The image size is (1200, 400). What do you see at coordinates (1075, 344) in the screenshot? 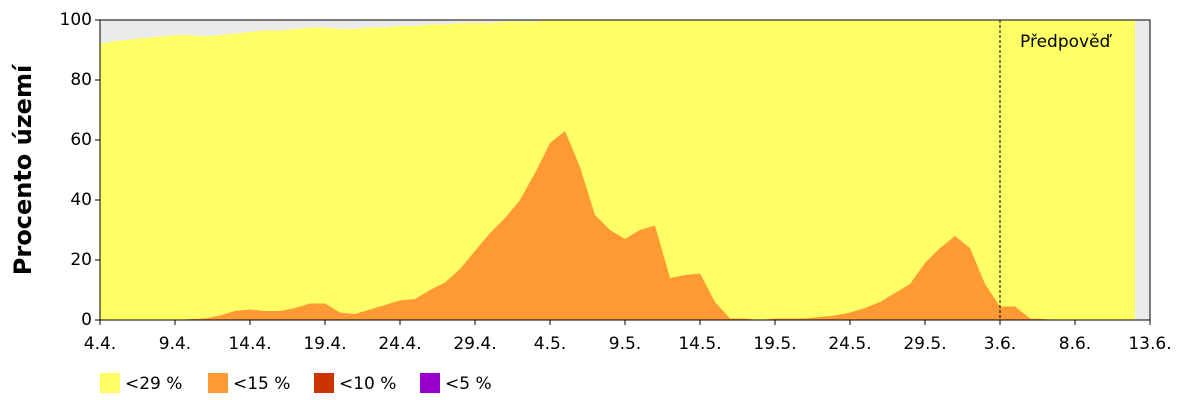
I see `x-tick-label: 8.6.` at bounding box center [1075, 344].